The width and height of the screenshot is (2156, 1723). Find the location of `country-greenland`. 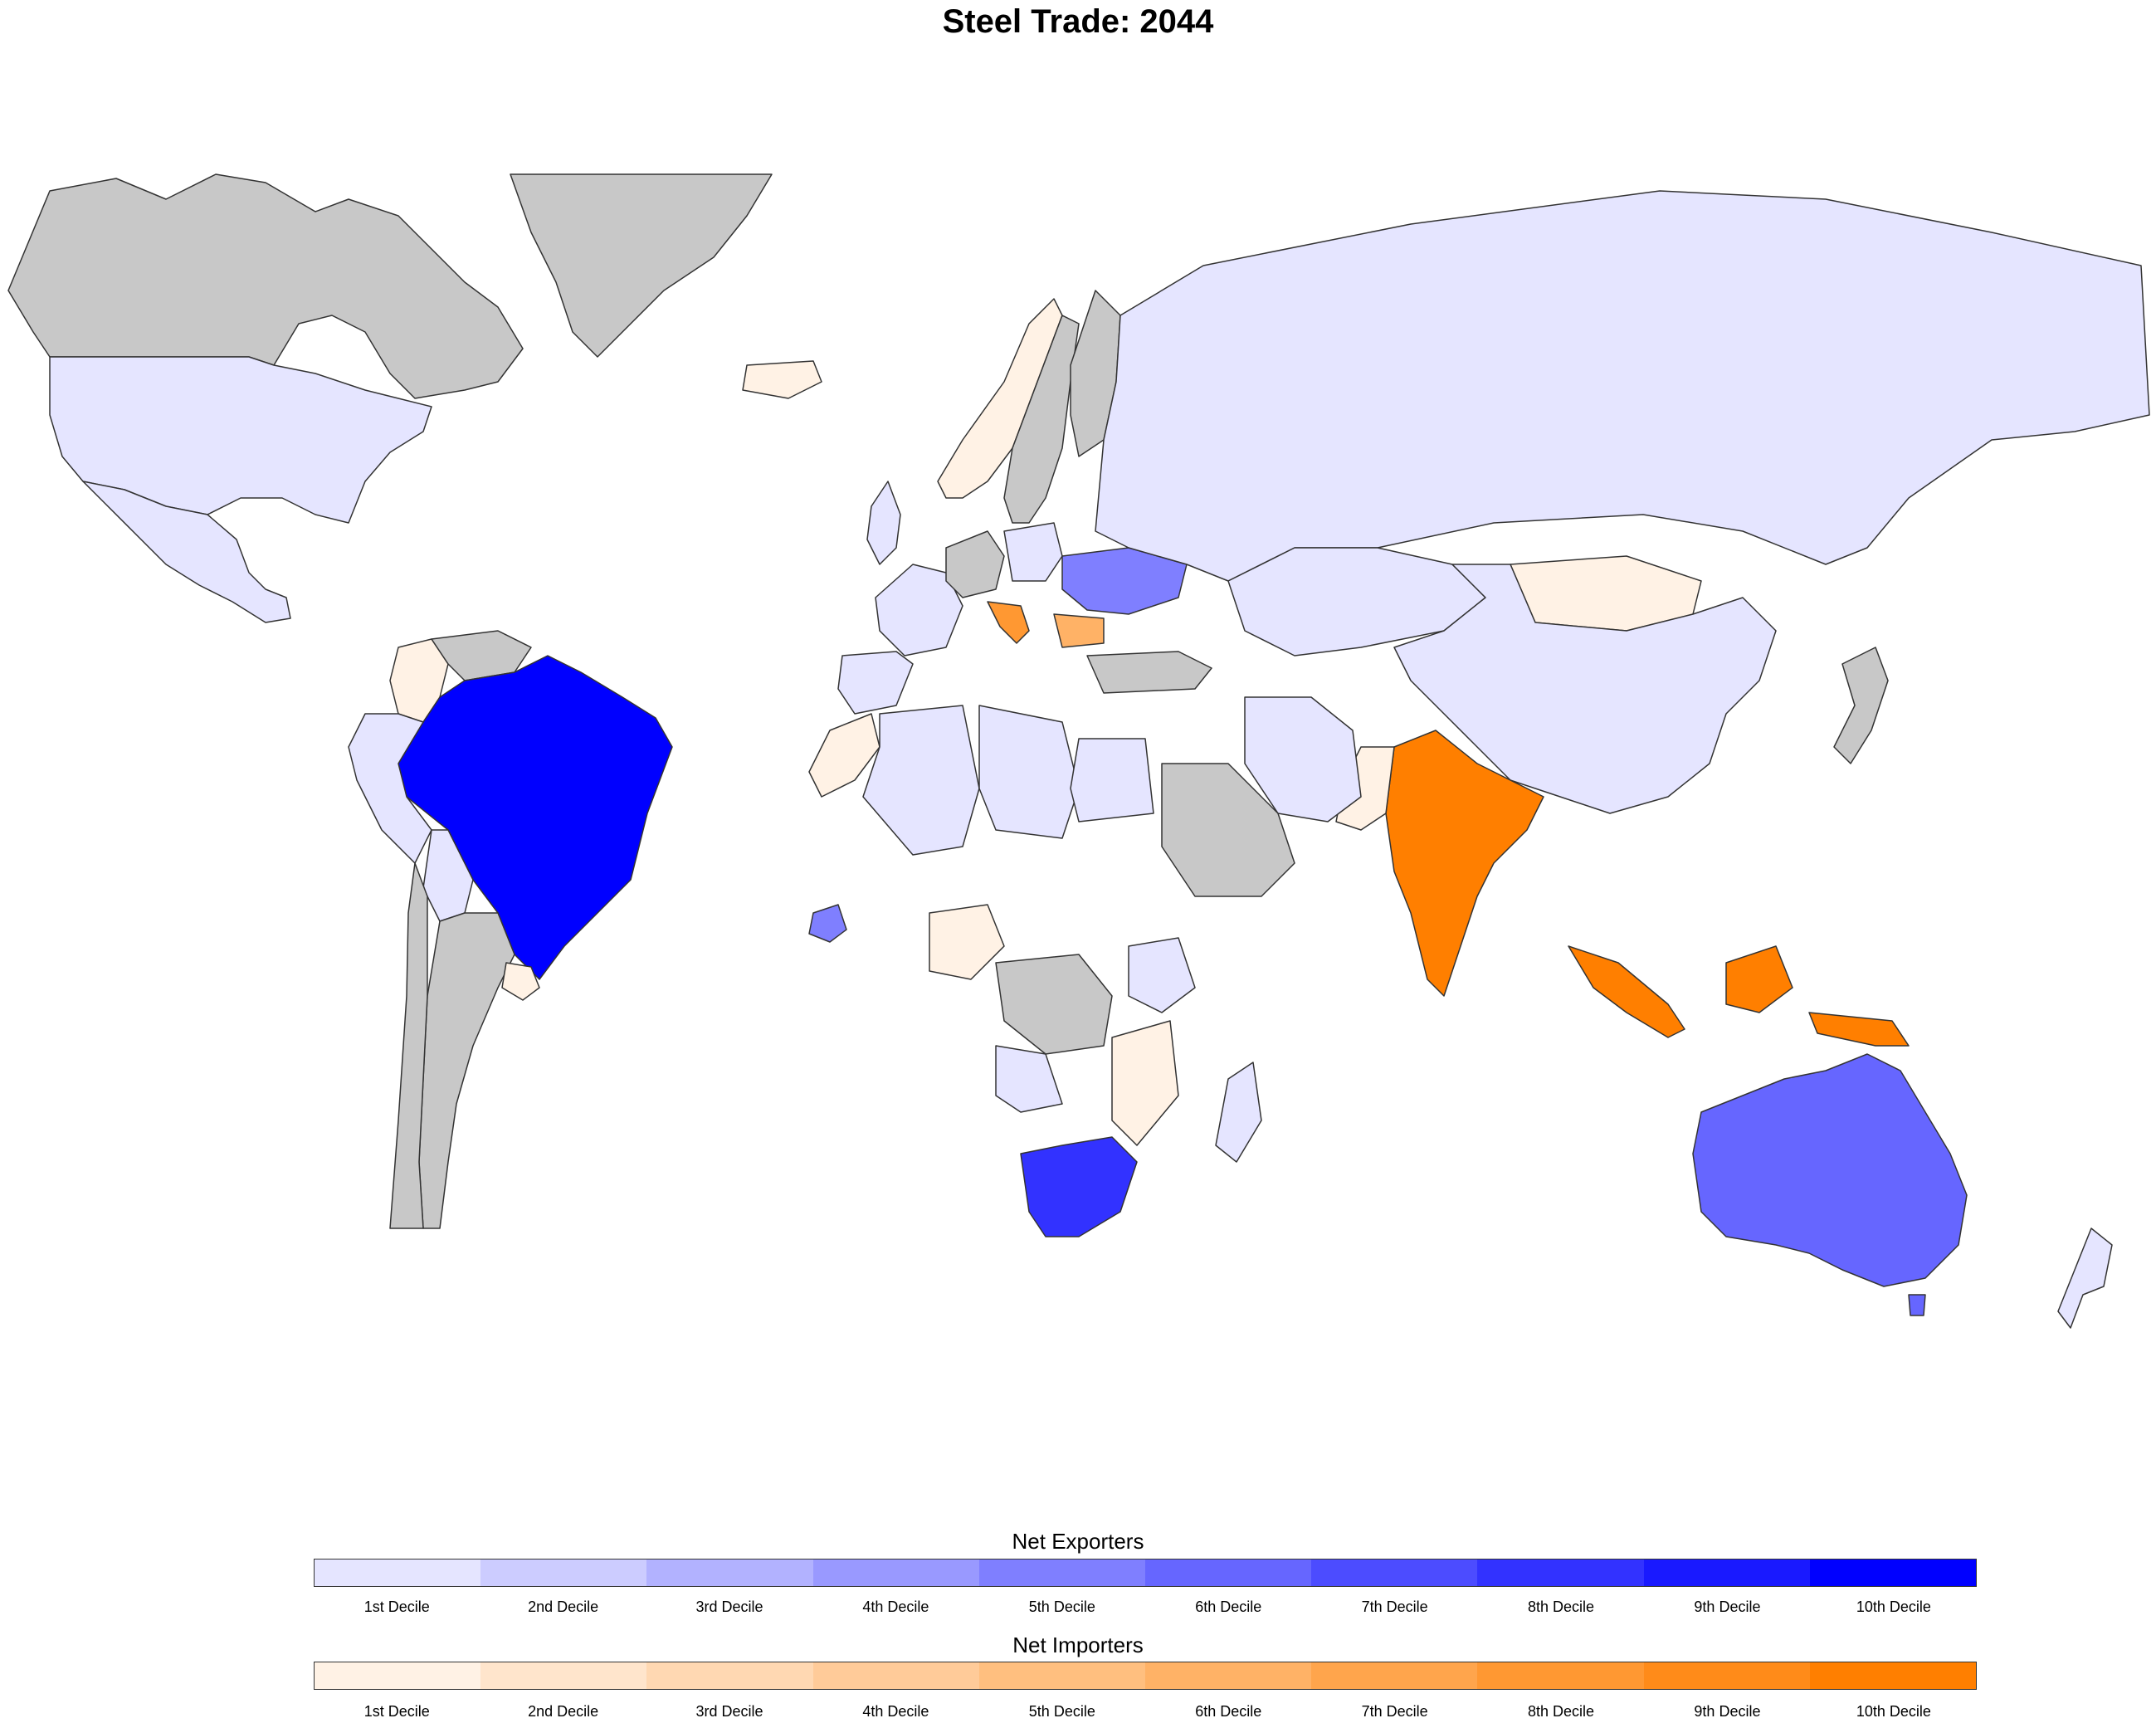

country-greenland is located at coordinates (642, 265).